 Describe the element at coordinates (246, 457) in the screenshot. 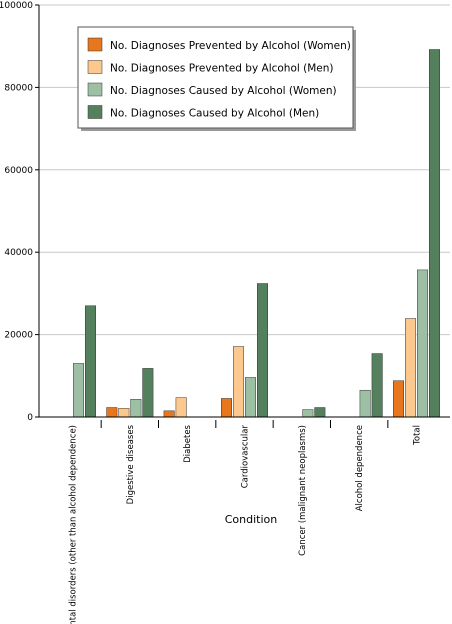

I see `category-label: Cardiovascular` at that location.